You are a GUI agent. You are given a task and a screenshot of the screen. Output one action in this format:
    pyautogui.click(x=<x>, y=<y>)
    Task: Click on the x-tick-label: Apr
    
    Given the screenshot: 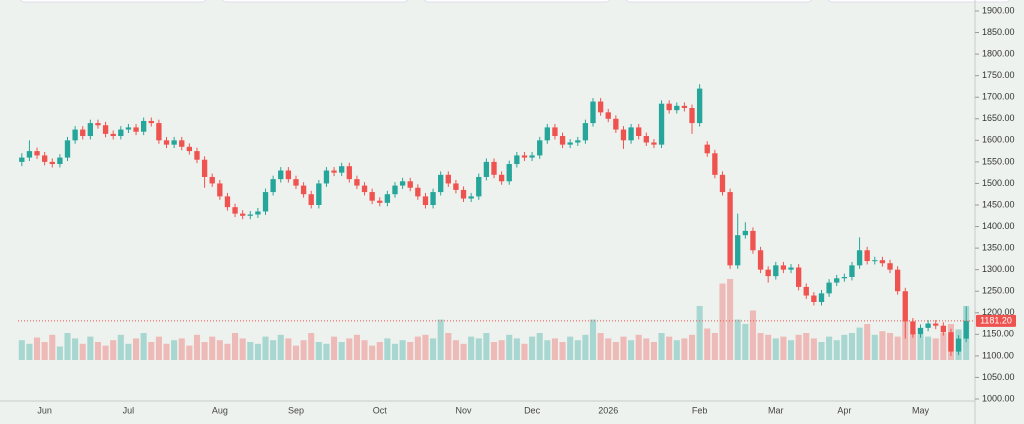 What is the action you would take?
    pyautogui.click(x=844, y=410)
    